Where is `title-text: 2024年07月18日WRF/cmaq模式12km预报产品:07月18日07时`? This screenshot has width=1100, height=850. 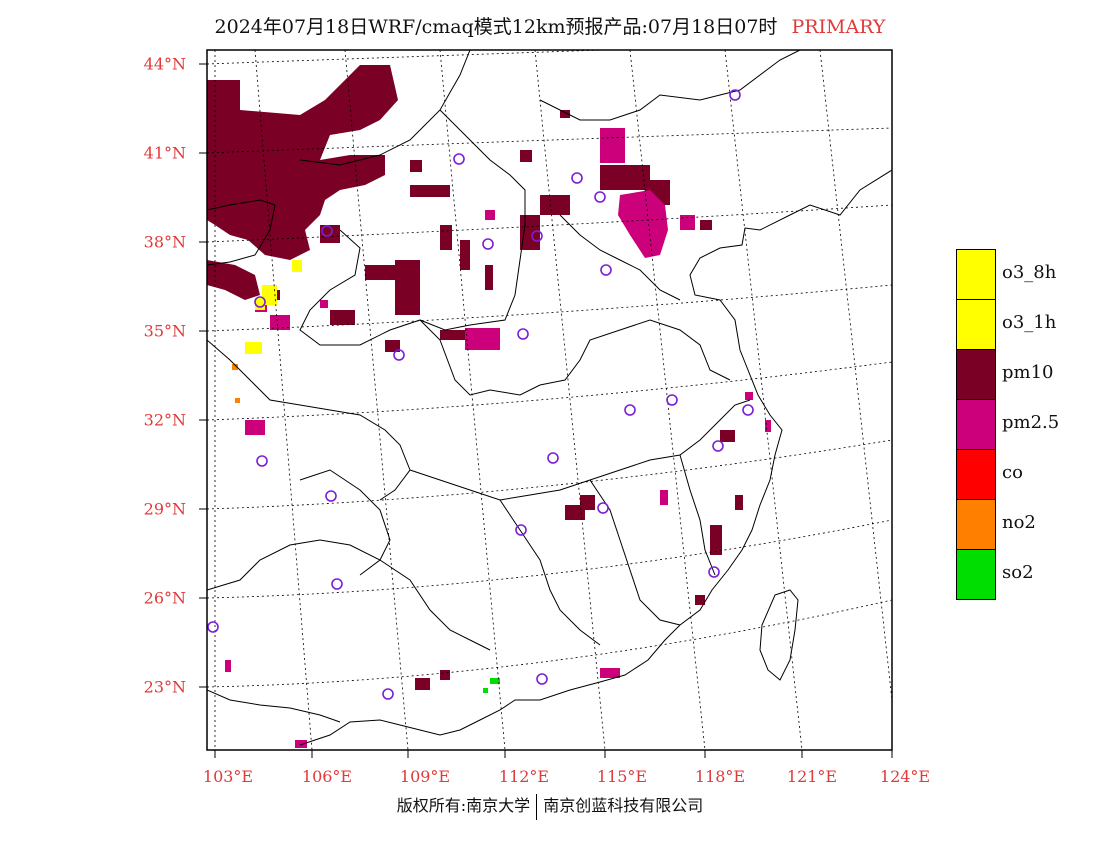
title-text: 2024年07月18日WRF/cmaq模式12km预报产品:07月18日07时 is located at coordinates (496, 27).